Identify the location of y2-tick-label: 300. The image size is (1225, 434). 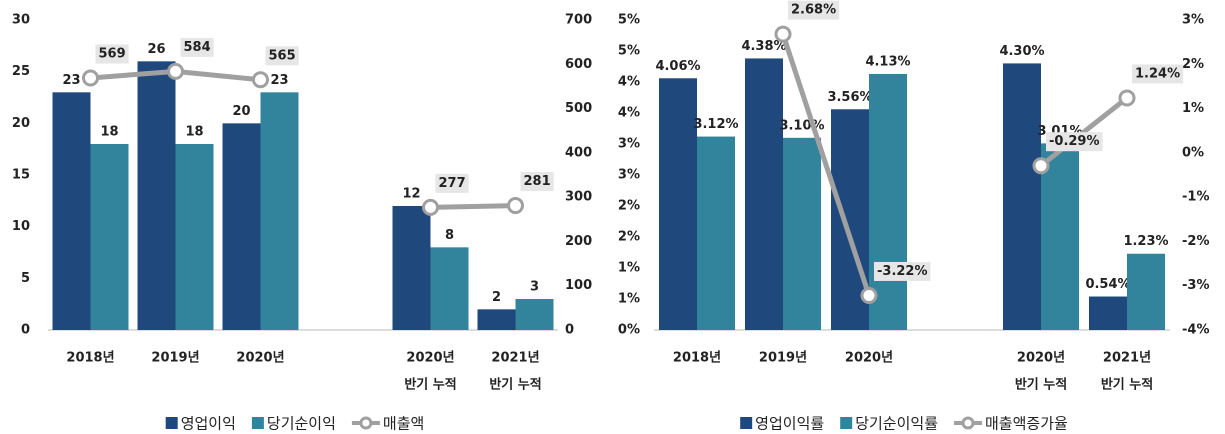
(578, 197).